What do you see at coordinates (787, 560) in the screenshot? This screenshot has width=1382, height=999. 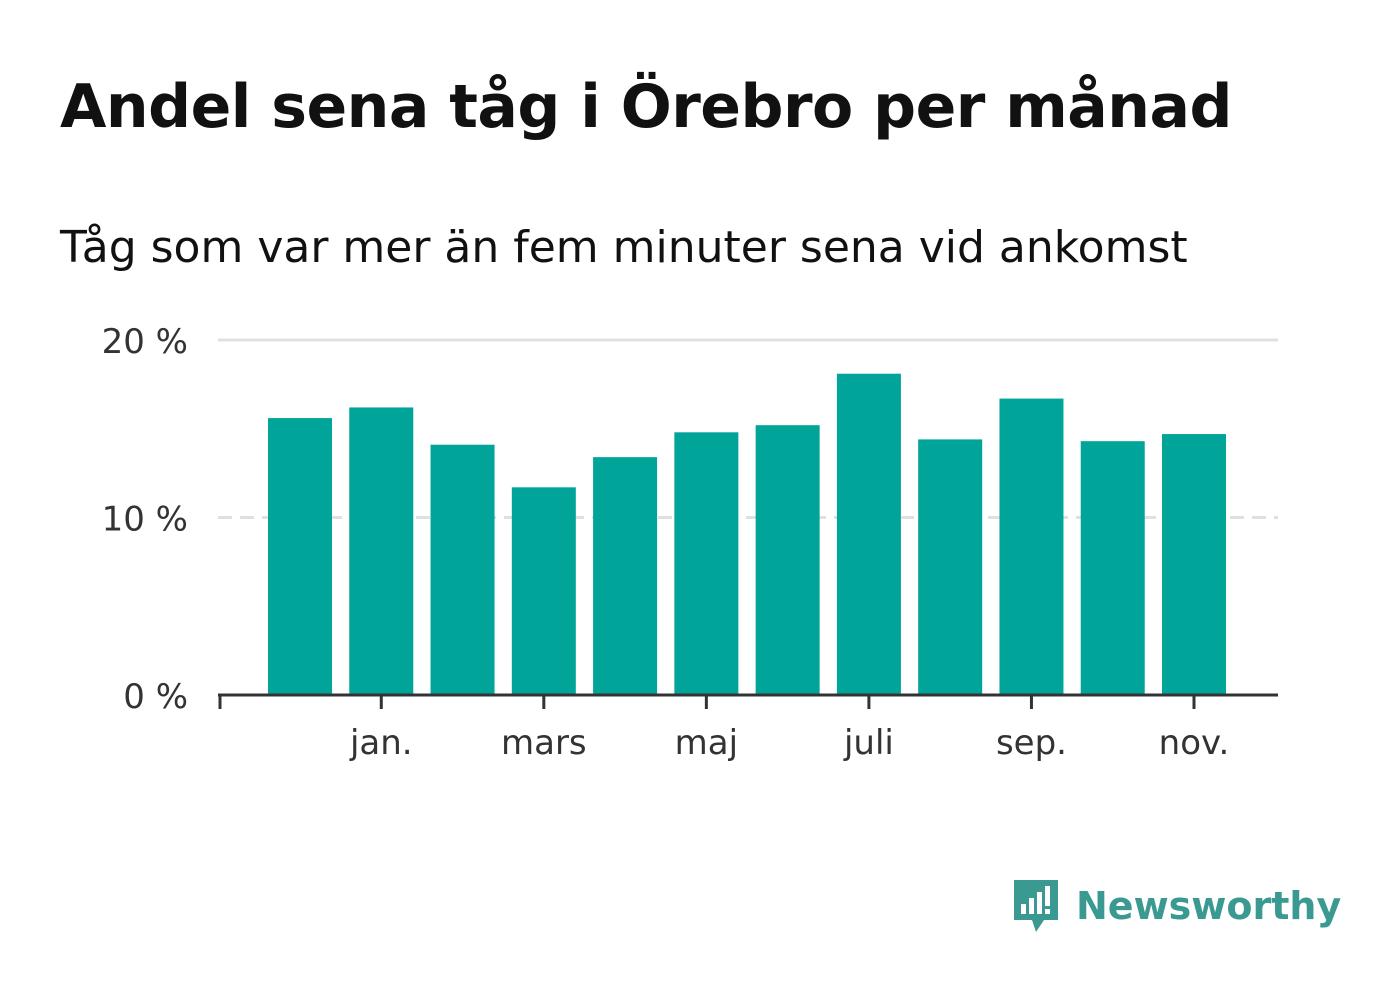 I see `bar-juni` at bounding box center [787, 560].